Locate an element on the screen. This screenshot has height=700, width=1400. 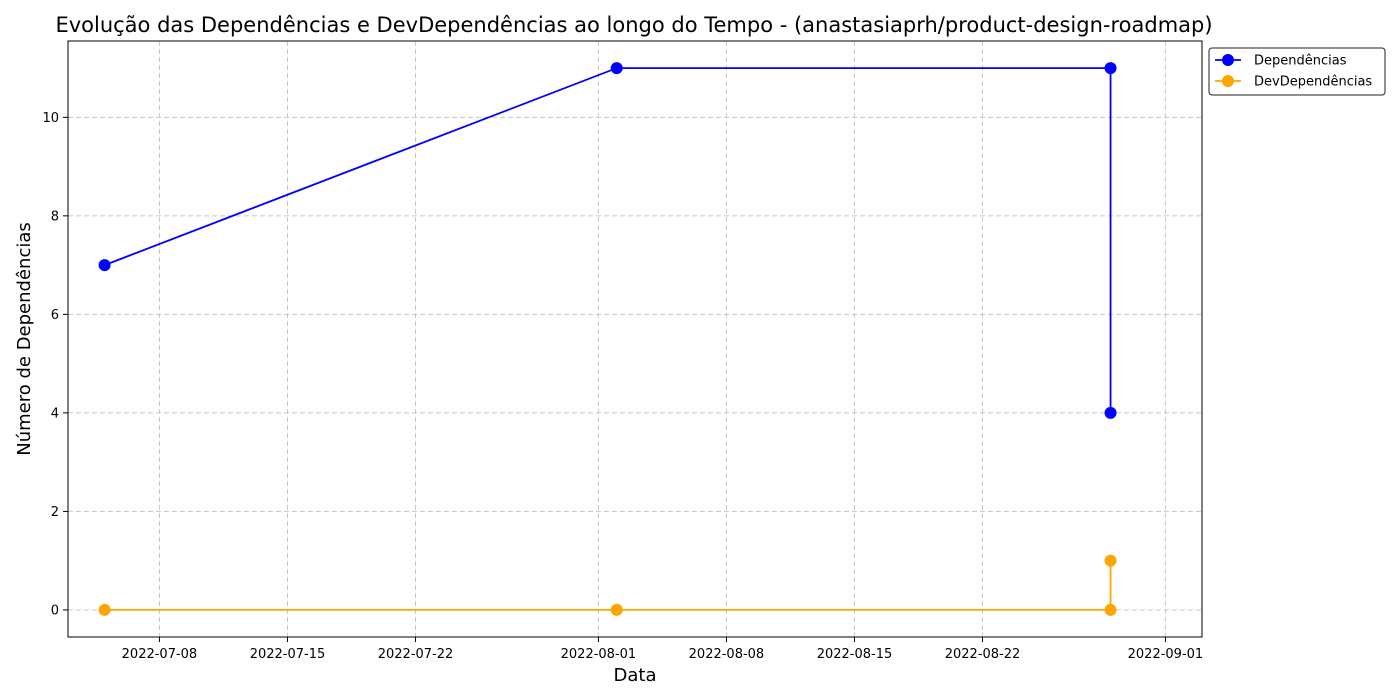
x-tick-label: 2022-08-08 is located at coordinates (727, 654).